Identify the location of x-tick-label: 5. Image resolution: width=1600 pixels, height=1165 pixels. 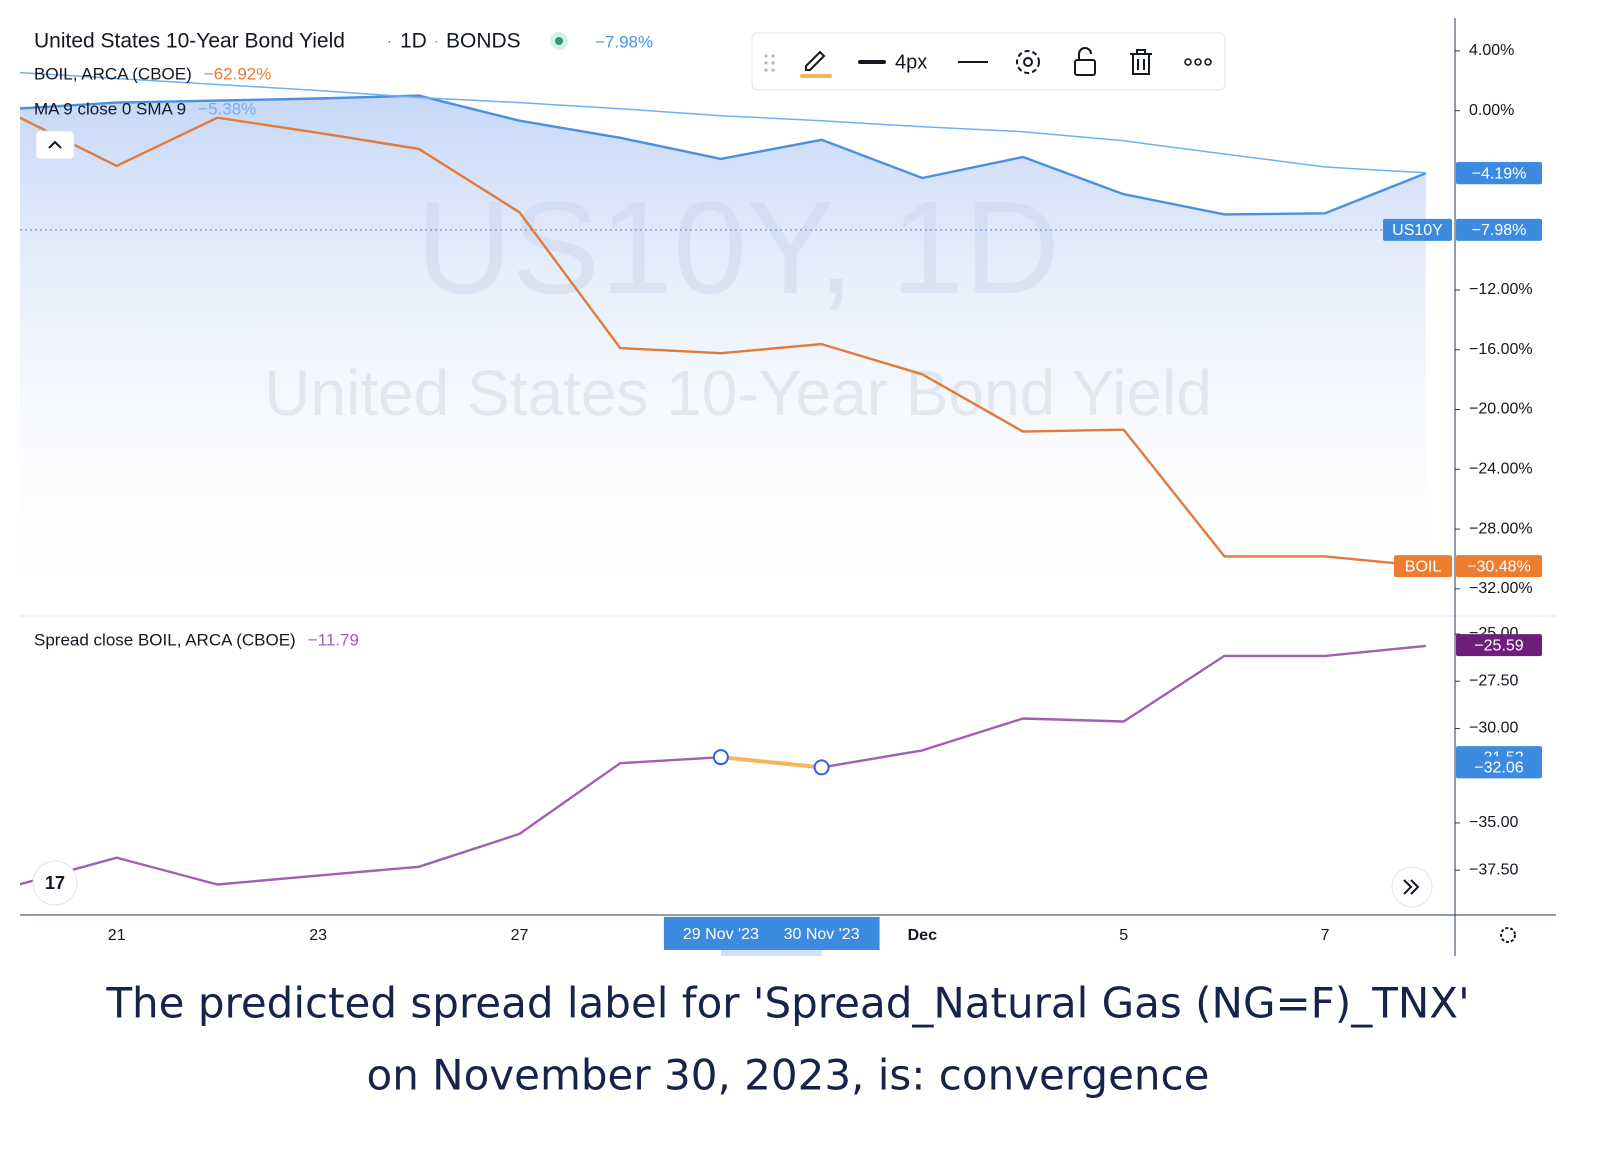
(1123, 935).